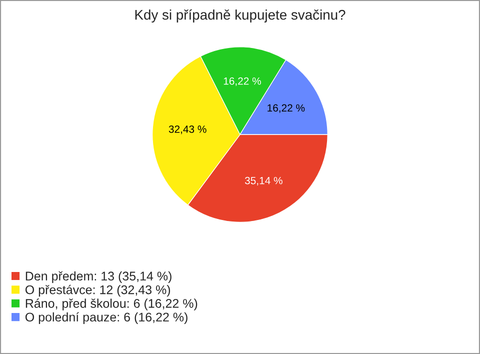 This screenshot has height=354, width=480. I want to click on legend-label: O polední pauze: 6 (16,22 %), so click(106, 318).